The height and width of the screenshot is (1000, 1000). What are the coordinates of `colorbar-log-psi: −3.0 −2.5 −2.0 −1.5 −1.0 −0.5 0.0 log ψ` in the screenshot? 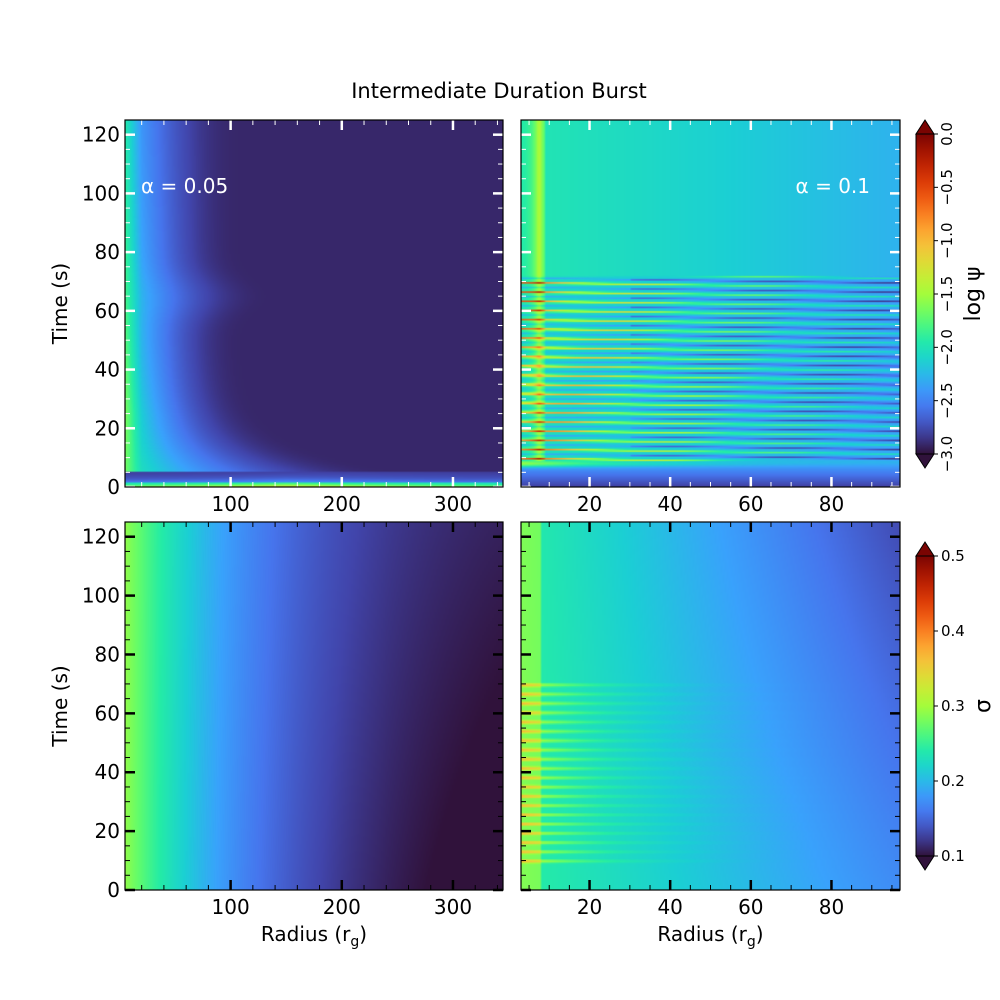 It's located at (950, 295).